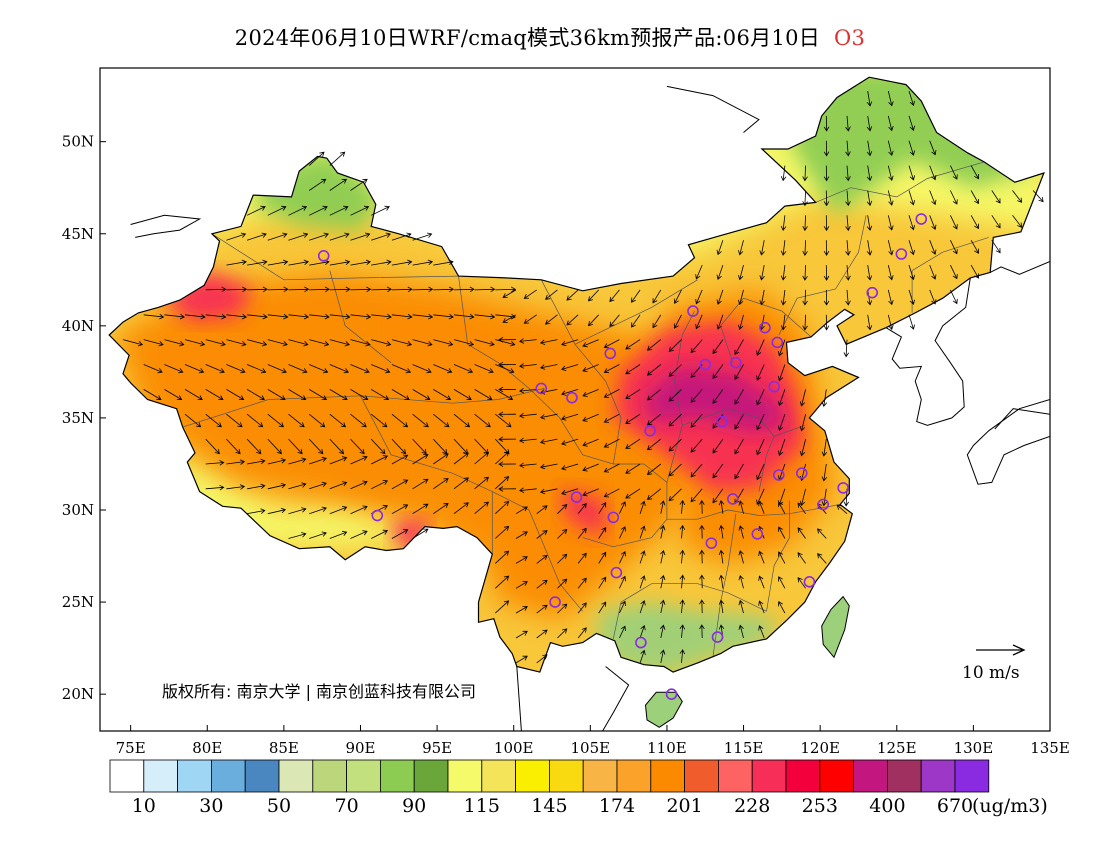 The height and width of the screenshot is (850, 1100). I want to click on lon-tick-label: 120E, so click(820, 748).